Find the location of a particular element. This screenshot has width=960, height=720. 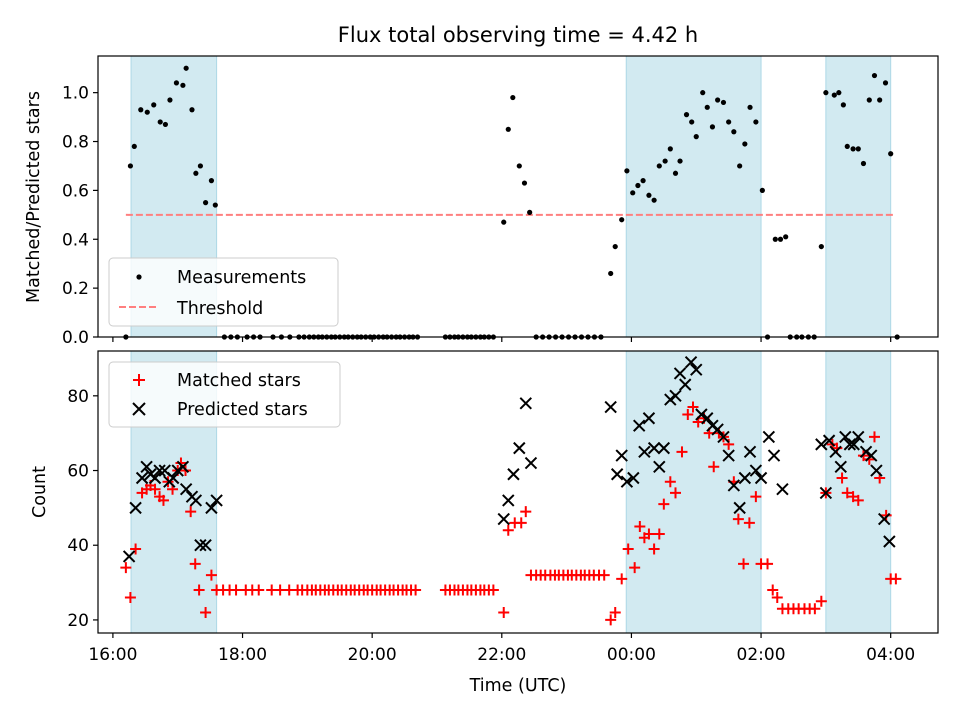

legend-matched-label: Matched stars is located at coordinates (239, 381).